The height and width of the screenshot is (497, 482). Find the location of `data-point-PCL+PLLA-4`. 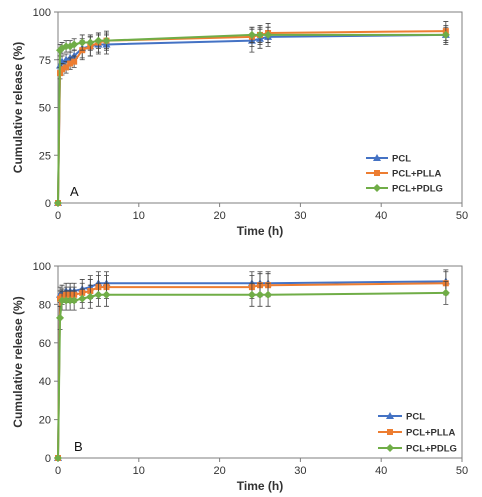

data-point-PCL+PLLA-4 is located at coordinates (70, 63).